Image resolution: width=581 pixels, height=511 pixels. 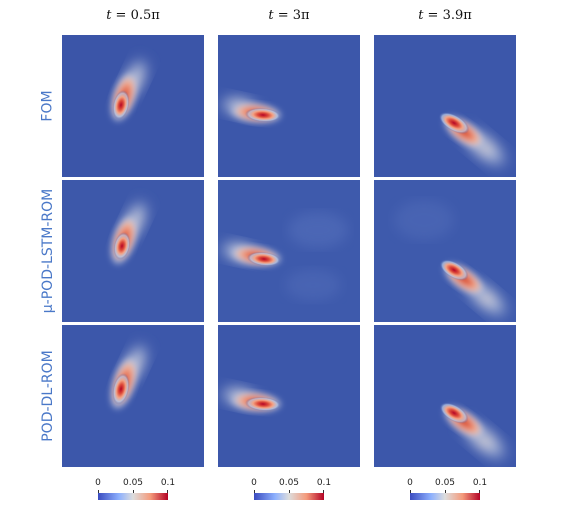 What do you see at coordinates (133, 106) in the screenshot?
I see `panel-fom-t1` at bounding box center [133, 106].